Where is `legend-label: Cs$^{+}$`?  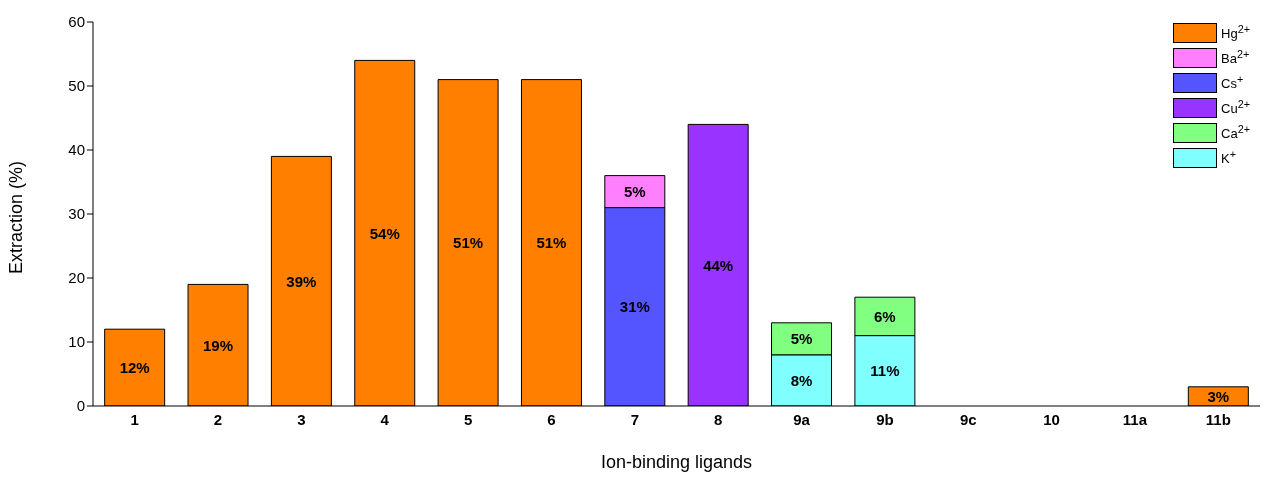
legend-label: Cs$^{+}$ is located at coordinates (1232, 82).